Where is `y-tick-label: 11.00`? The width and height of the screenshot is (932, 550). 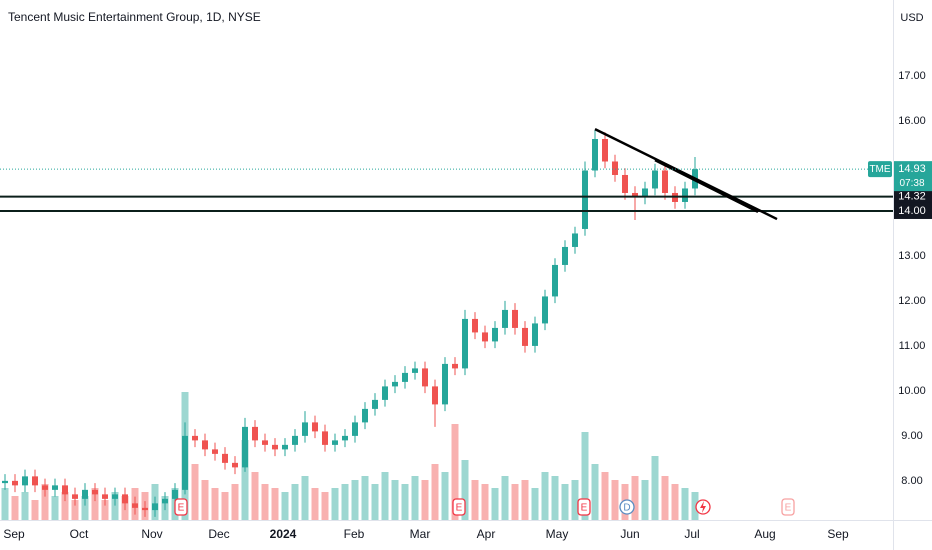 y-tick-label: 11.00 is located at coordinates (912, 346).